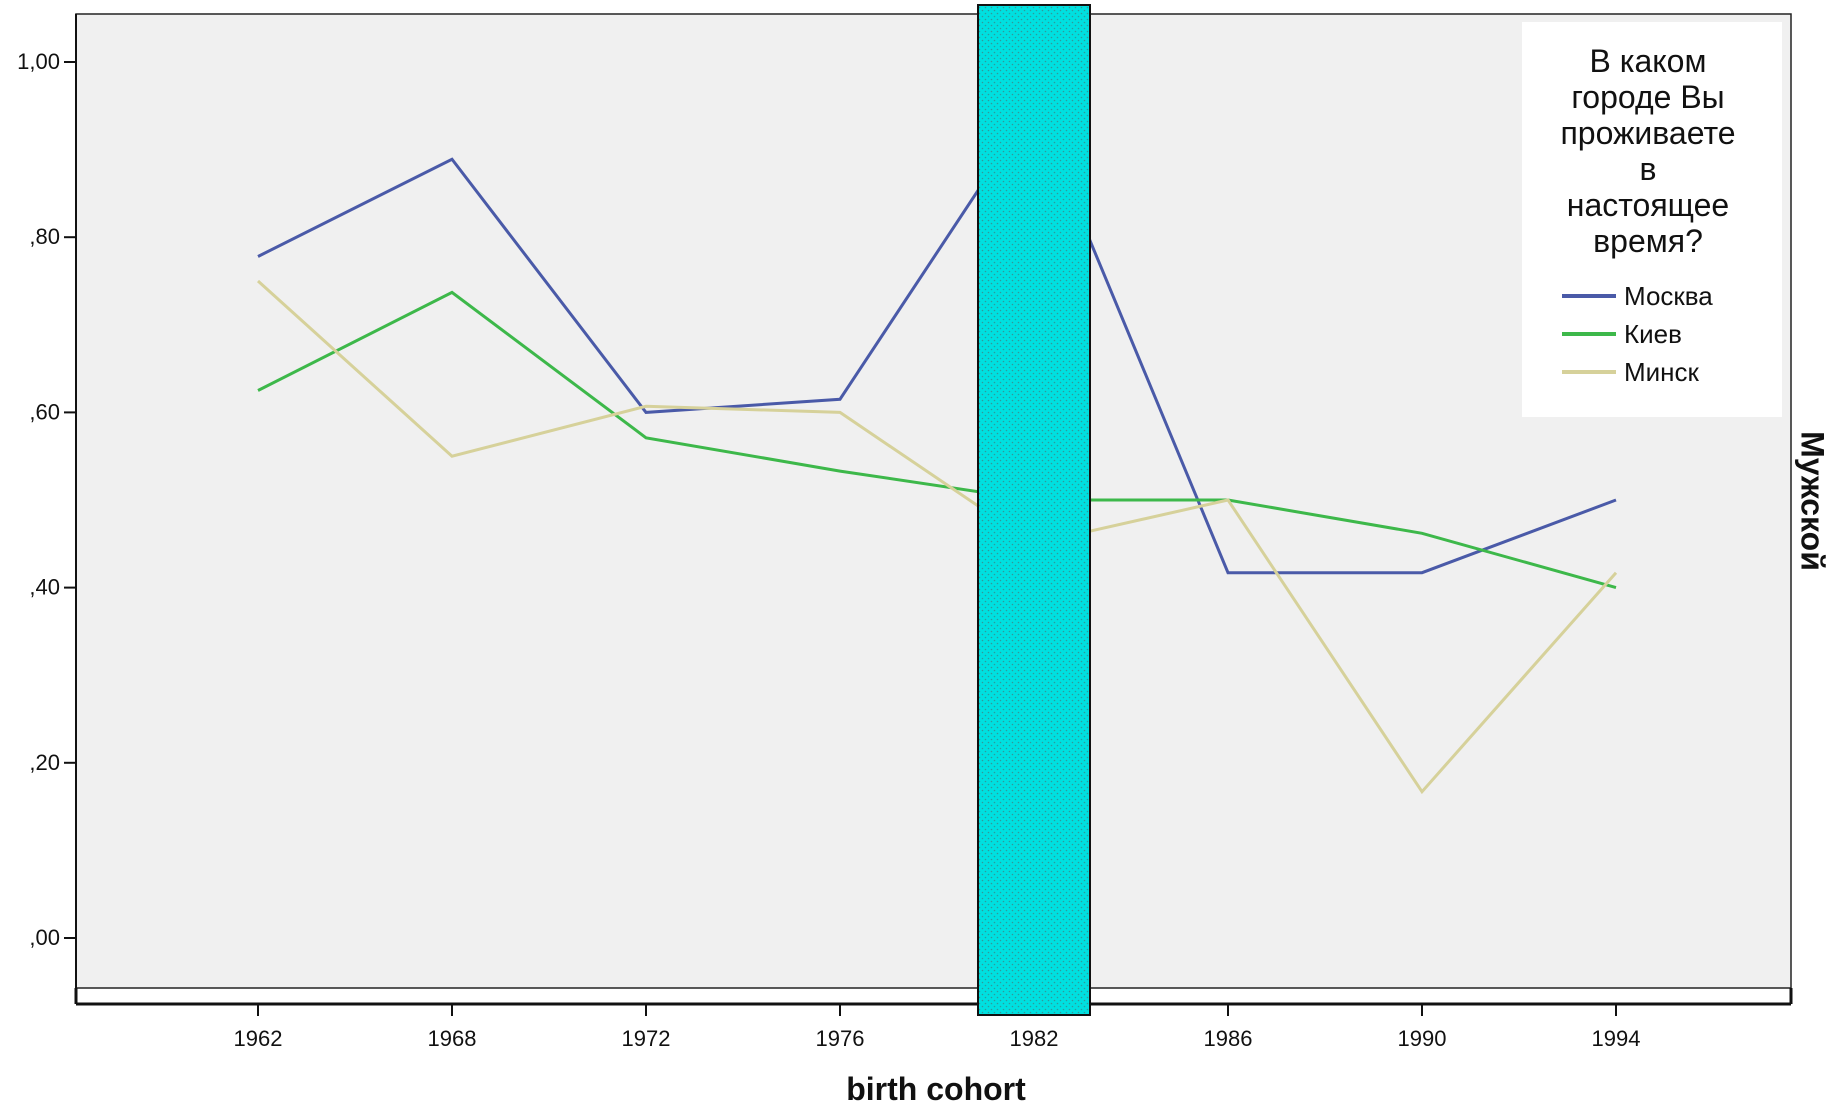  I want to click on legend-title-line: В каком, so click(1648, 61).